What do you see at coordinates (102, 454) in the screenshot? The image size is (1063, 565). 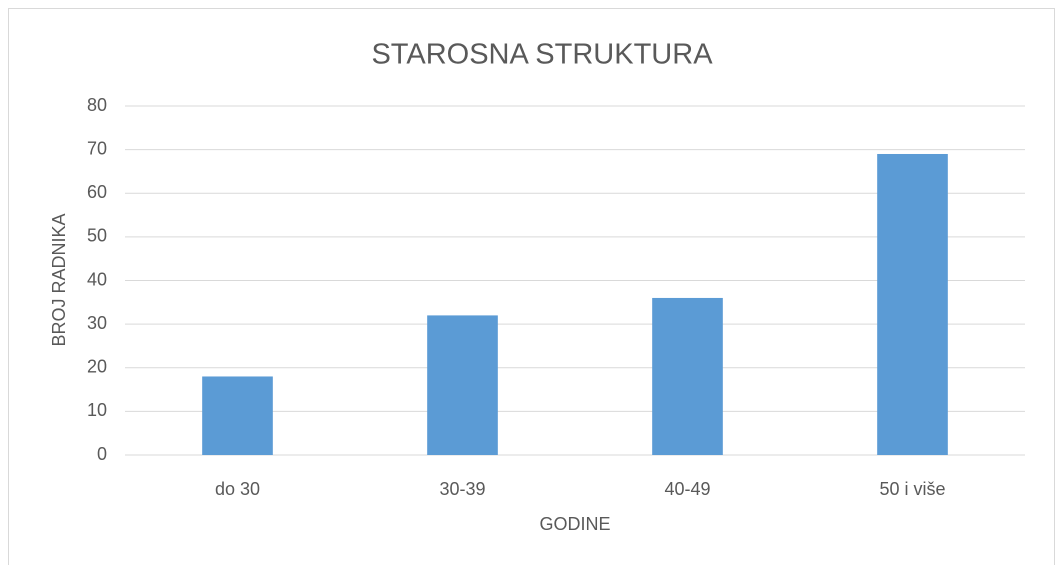 I see `y-tick-label: 0` at bounding box center [102, 454].